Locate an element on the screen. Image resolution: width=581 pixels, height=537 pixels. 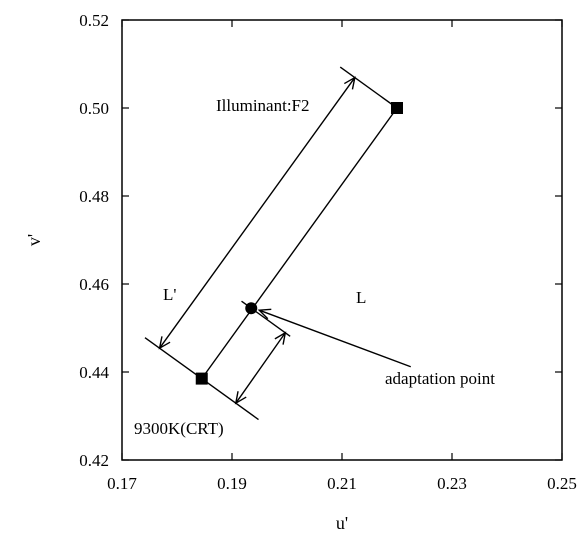
y-tick-label: 0.46 is located at coordinates (94, 284).